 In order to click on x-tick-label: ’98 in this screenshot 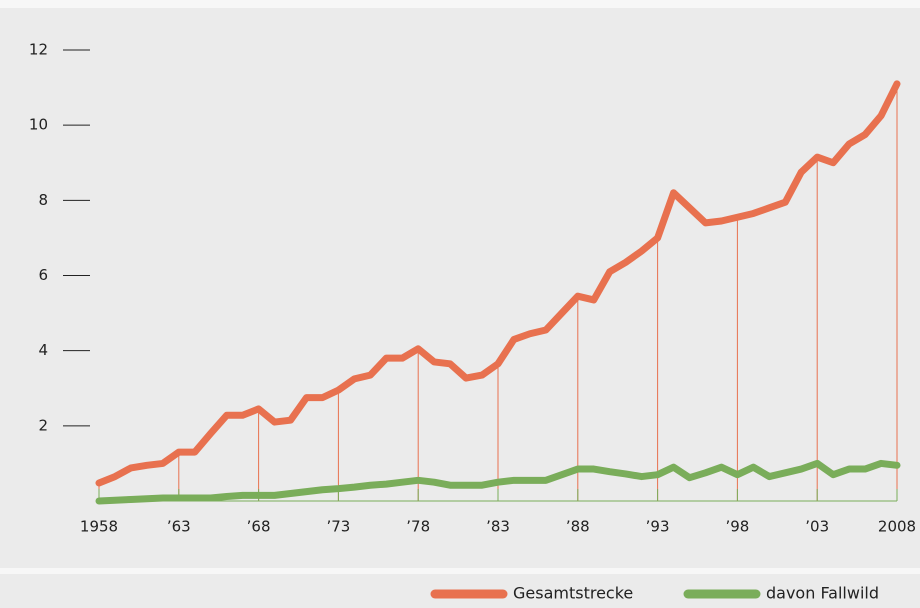, I will do `click(737, 527)`.